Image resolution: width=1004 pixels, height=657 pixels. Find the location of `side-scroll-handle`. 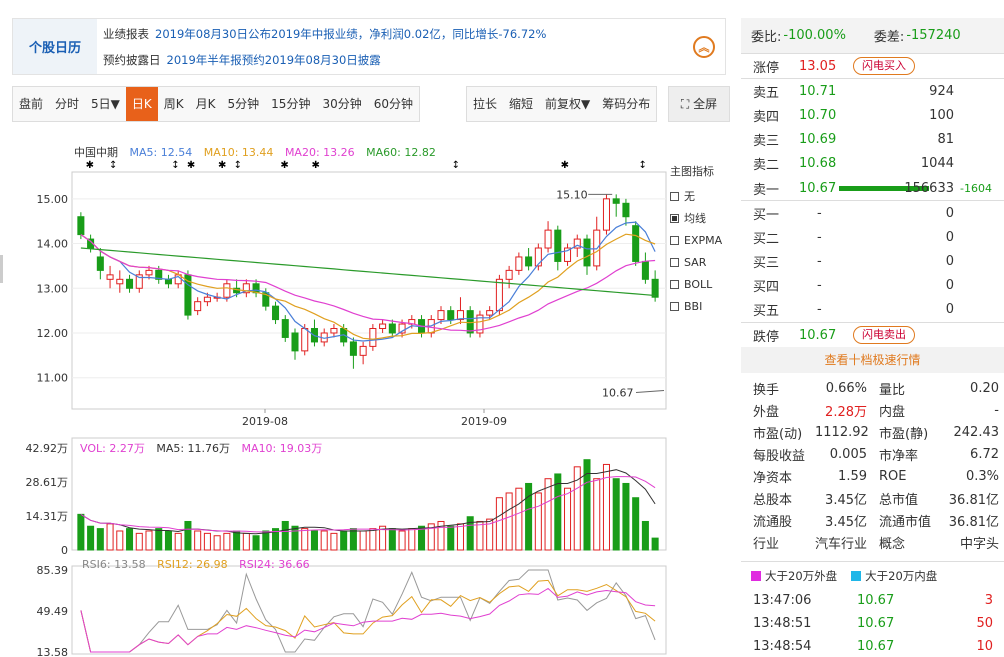

side-scroll-handle is located at coordinates (1, 269).